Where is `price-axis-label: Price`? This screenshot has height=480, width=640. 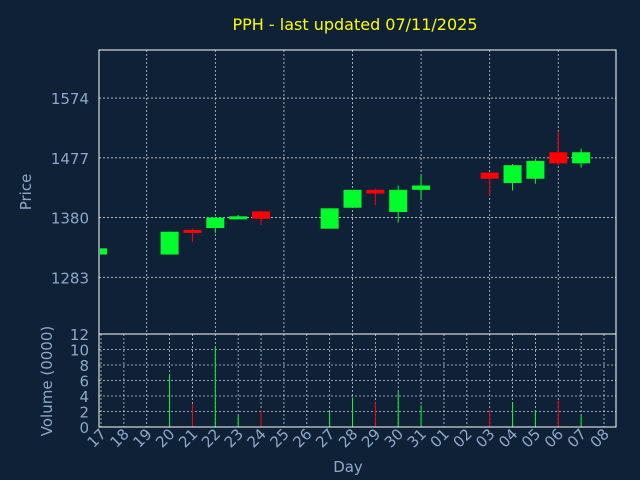
price-axis-label: Price is located at coordinates (26, 192).